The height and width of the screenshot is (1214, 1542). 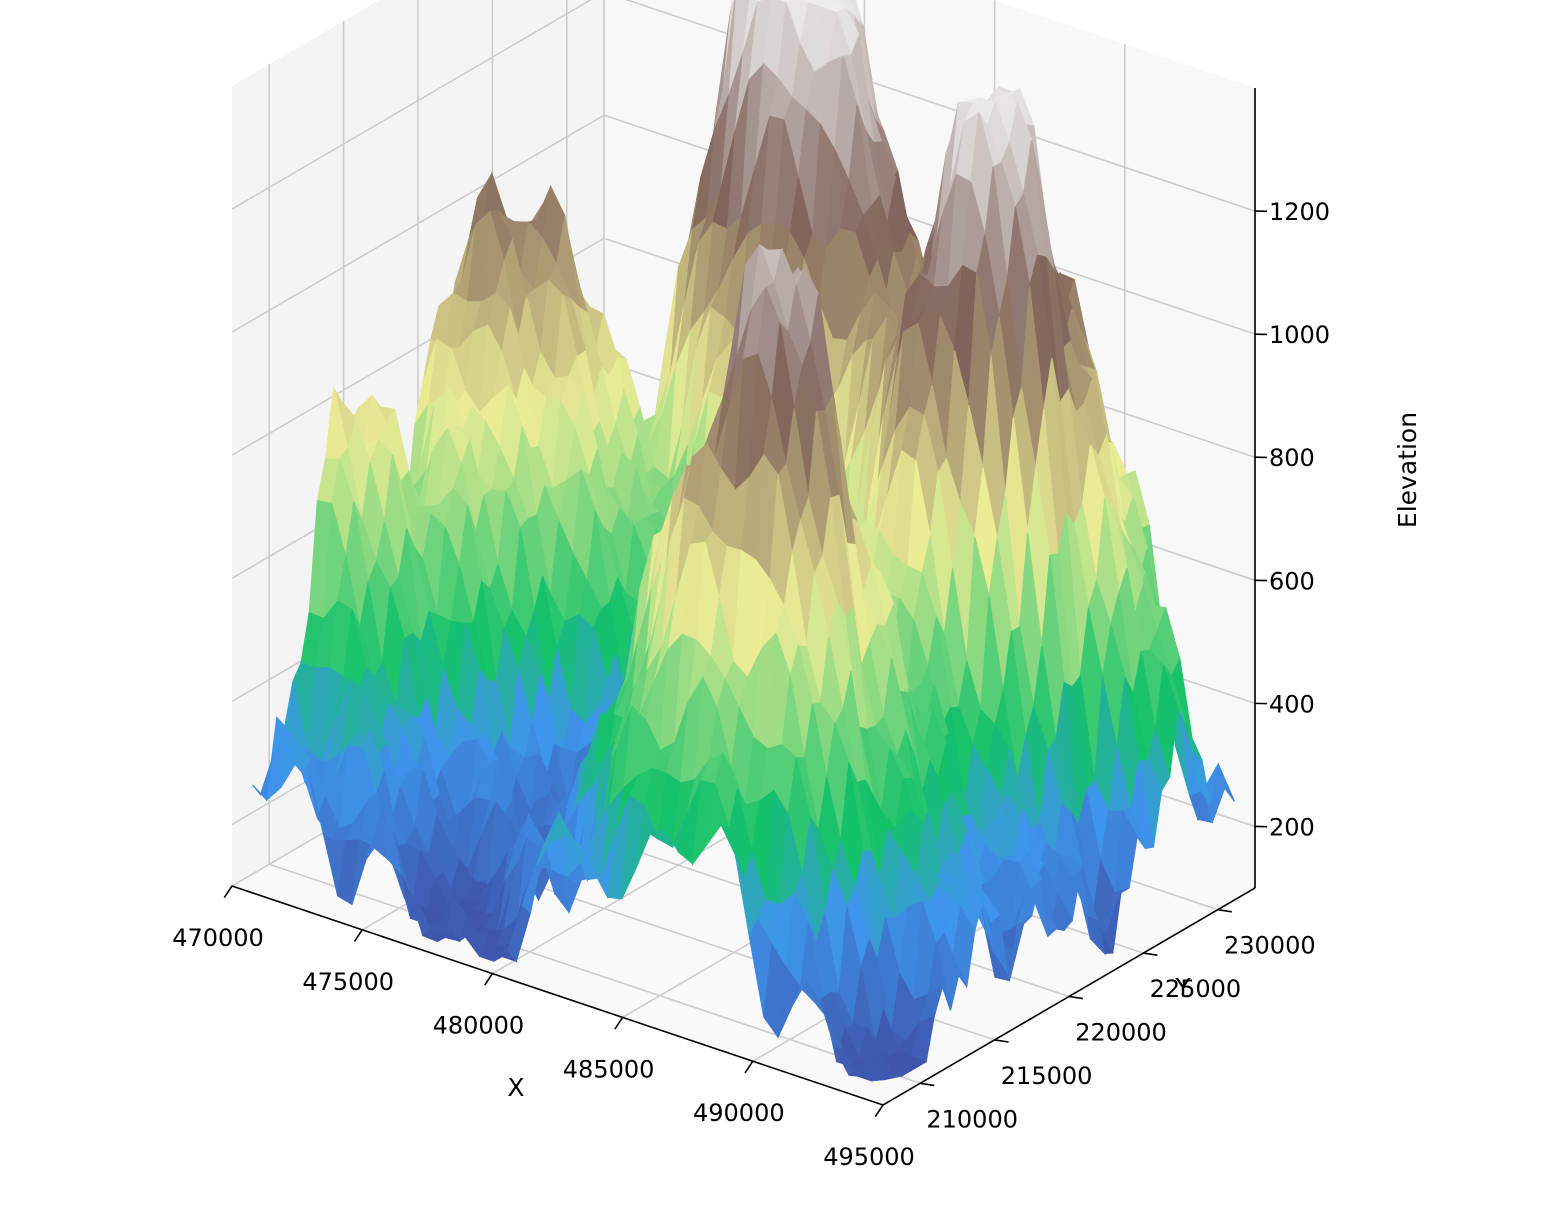 I want to click on z-tick-label: 1000, so click(x=1299, y=335).